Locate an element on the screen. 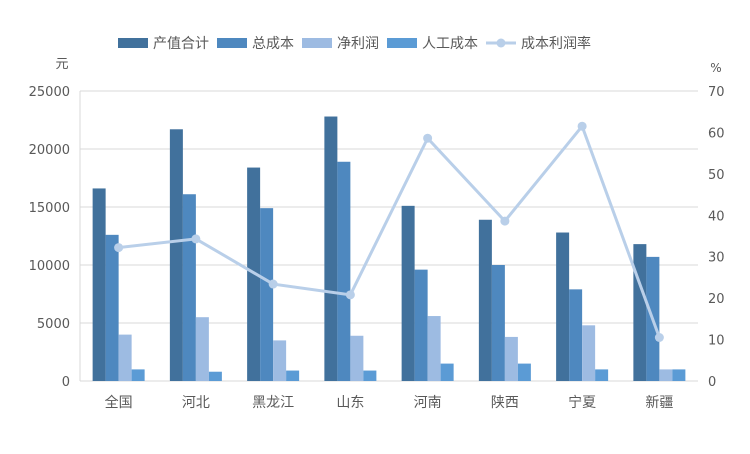  y2-axis-unit: % is located at coordinates (715, 68).